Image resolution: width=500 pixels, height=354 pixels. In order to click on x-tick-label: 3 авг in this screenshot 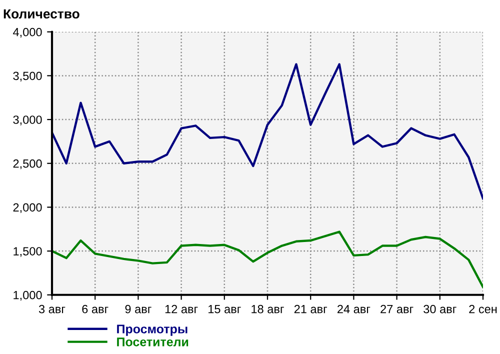, I will do `click(52, 309)`.